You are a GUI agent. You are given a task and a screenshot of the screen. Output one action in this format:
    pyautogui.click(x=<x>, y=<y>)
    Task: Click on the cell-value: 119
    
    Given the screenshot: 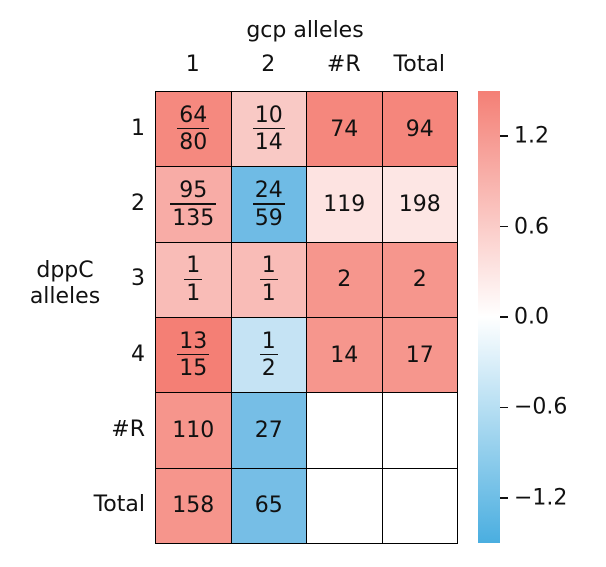 What is the action you would take?
    pyautogui.click(x=344, y=204)
    